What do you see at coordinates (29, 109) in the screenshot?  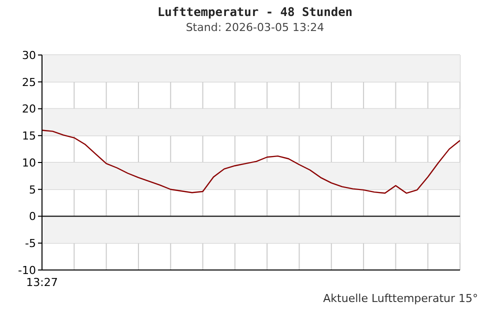 I see `y-tick-label: 20` at bounding box center [29, 109].